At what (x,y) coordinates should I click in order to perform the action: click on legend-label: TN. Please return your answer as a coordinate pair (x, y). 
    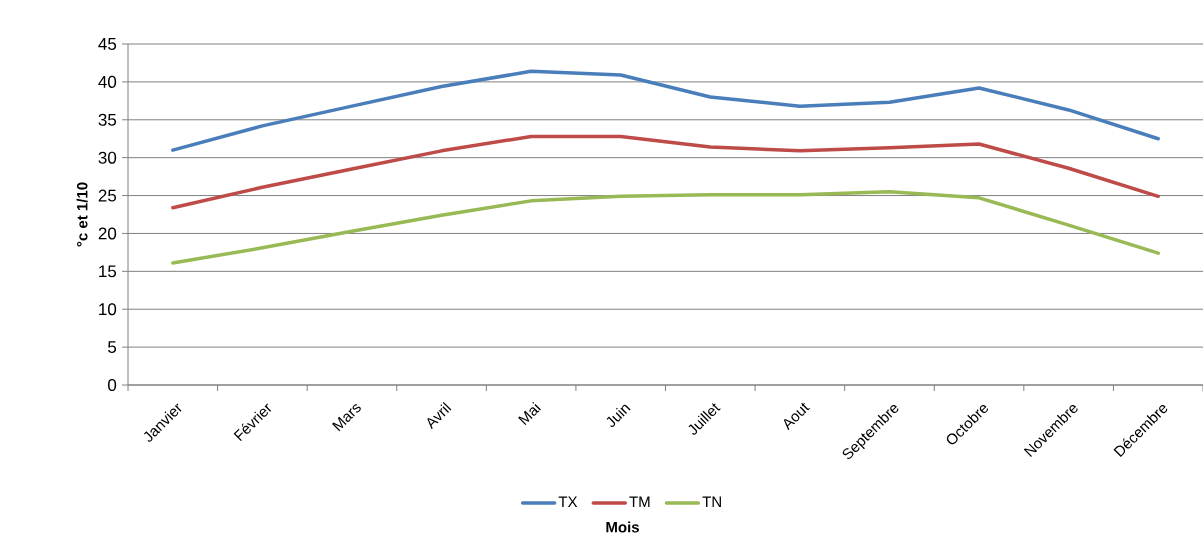
    Looking at the image, I should click on (711, 501).